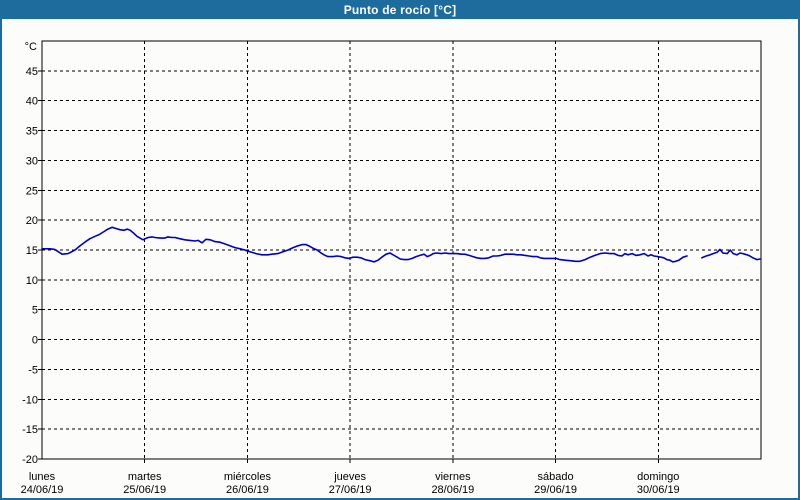 This screenshot has height=500, width=800. I want to click on y-tick-label: 45, so click(32, 72).